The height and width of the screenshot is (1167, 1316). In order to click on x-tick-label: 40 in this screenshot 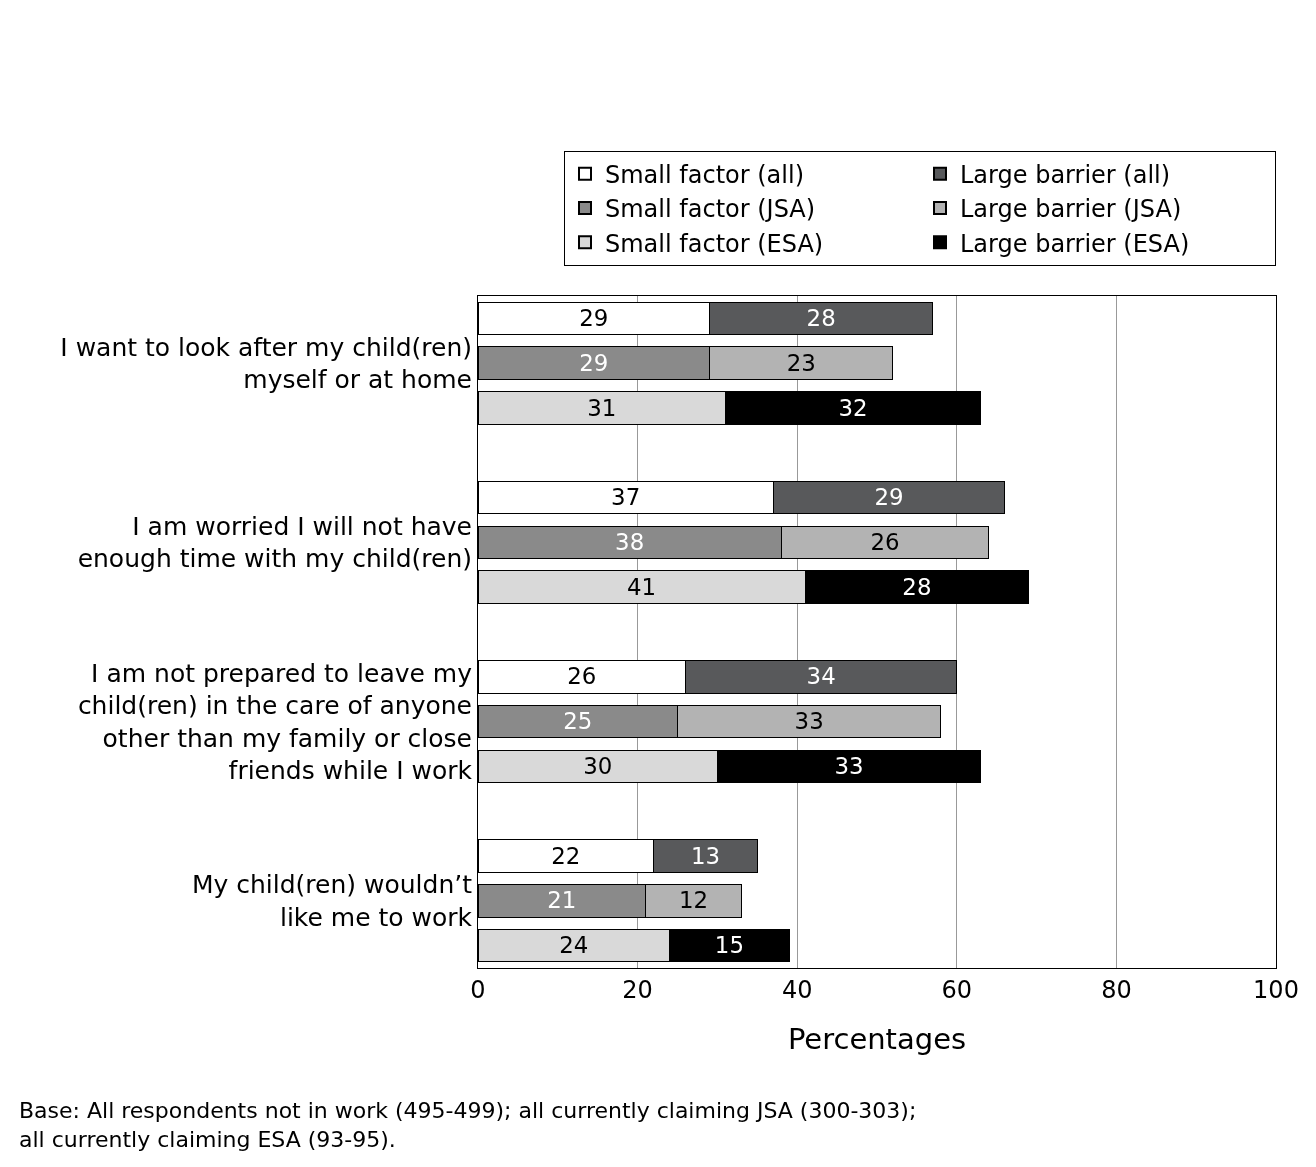, I will do `click(797, 989)`.